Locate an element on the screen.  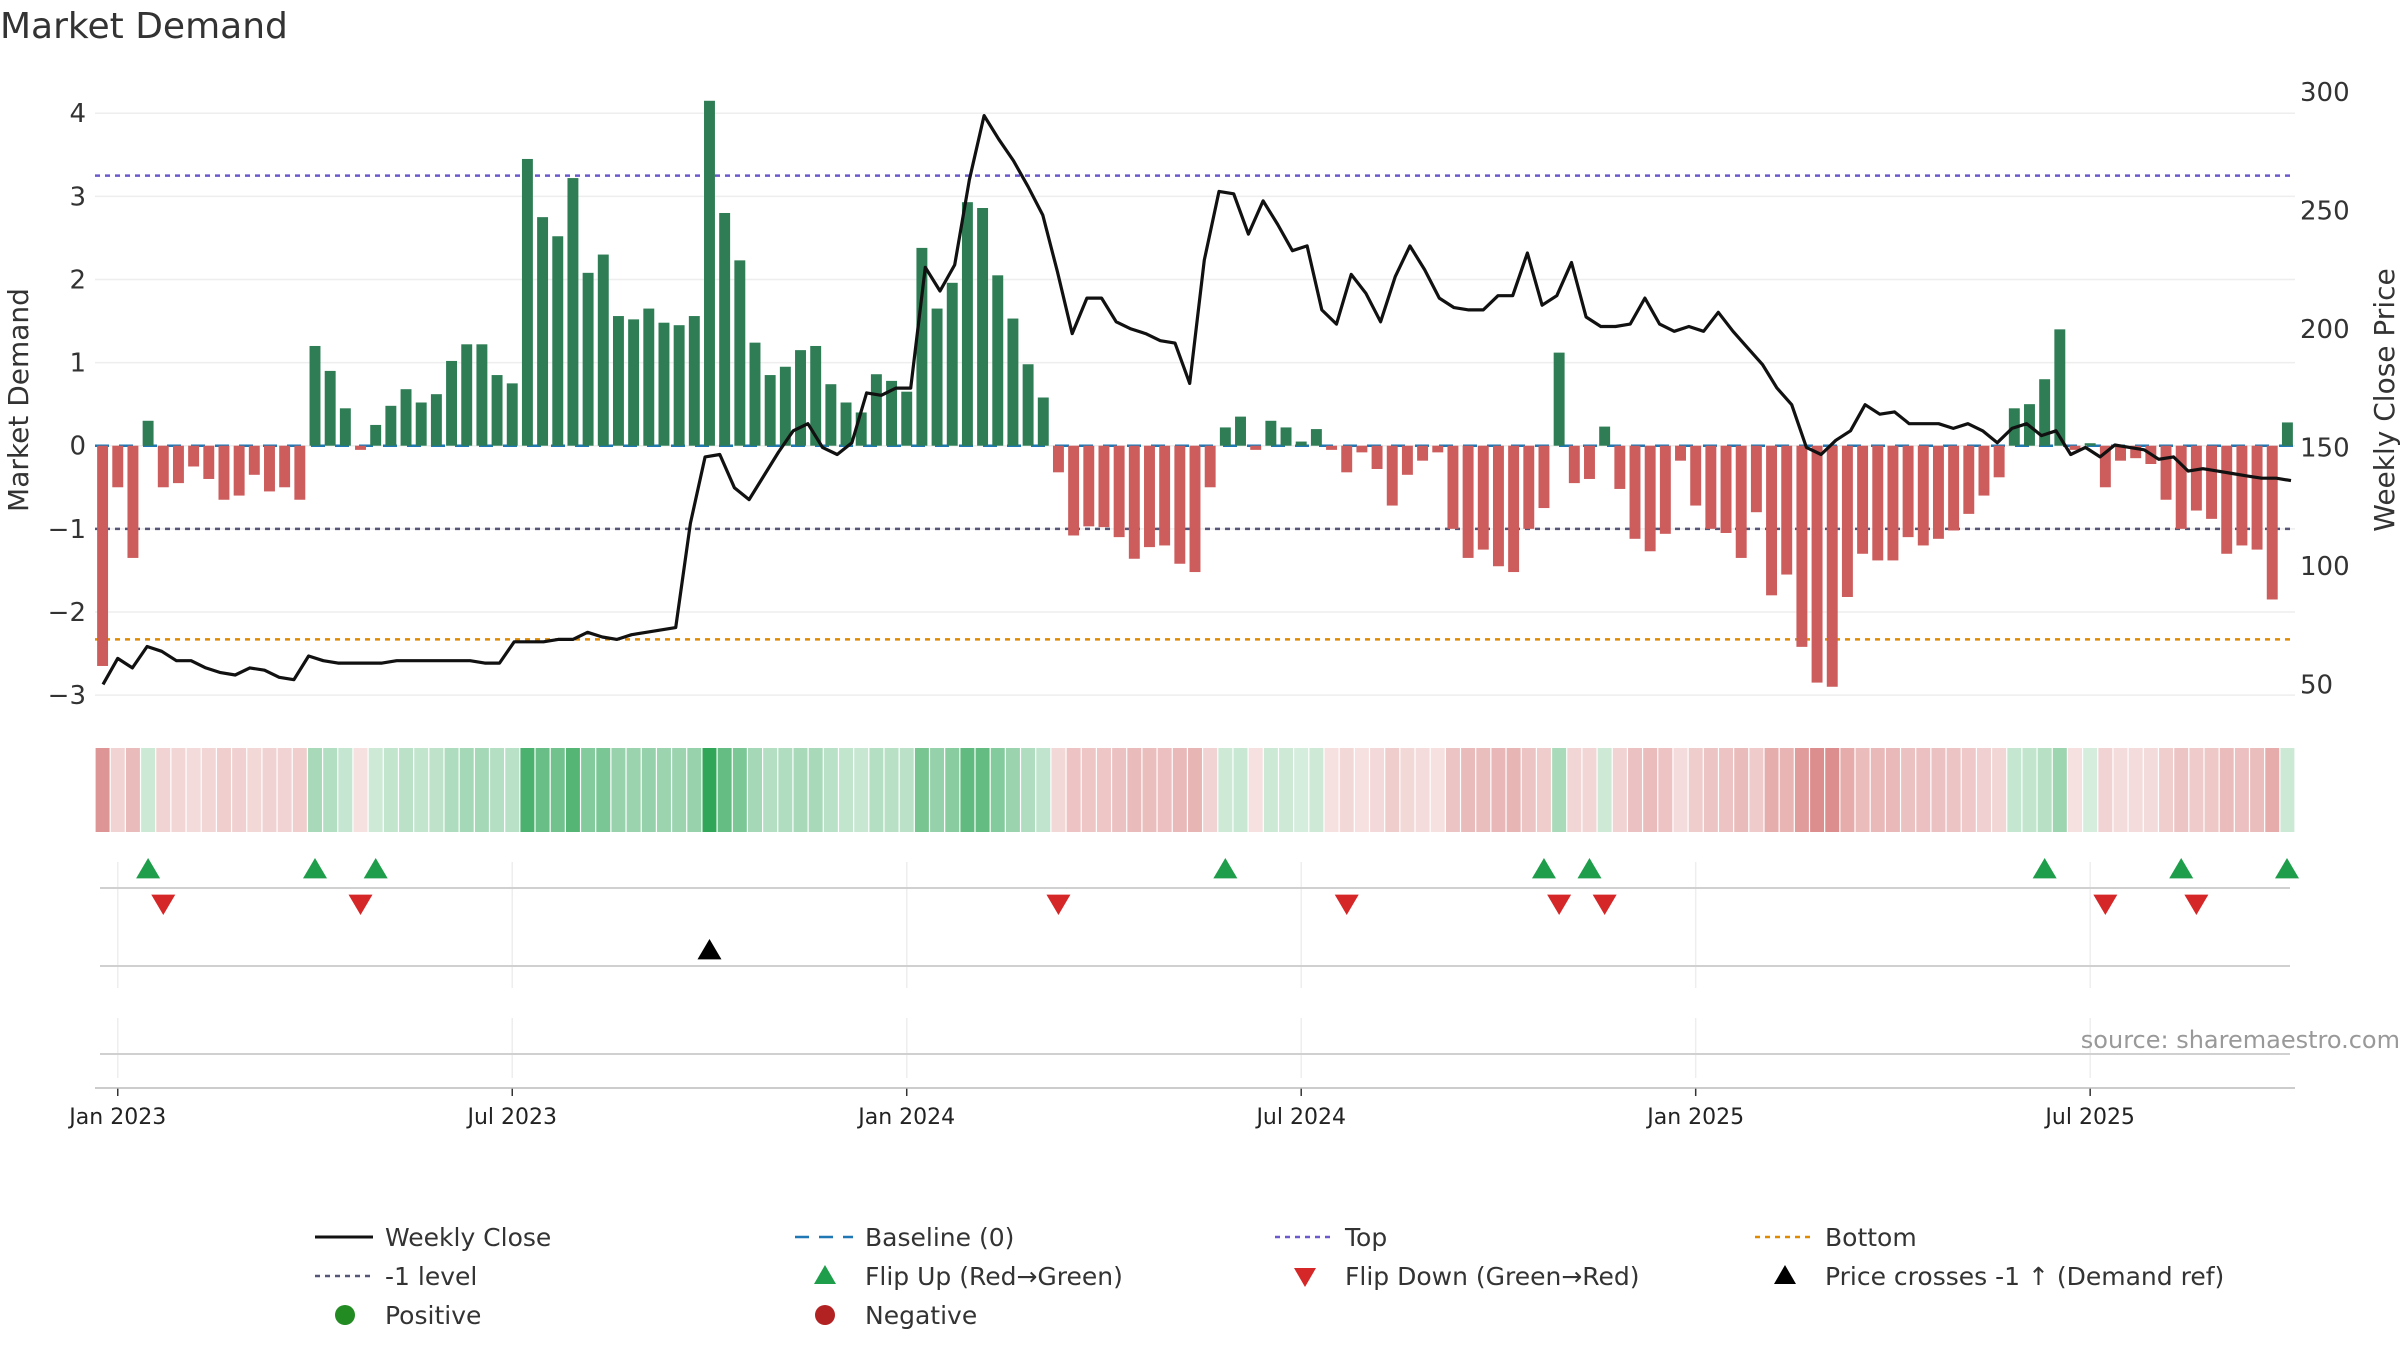
source-text: source: sharemaestro.com is located at coordinates (2240, 1040).